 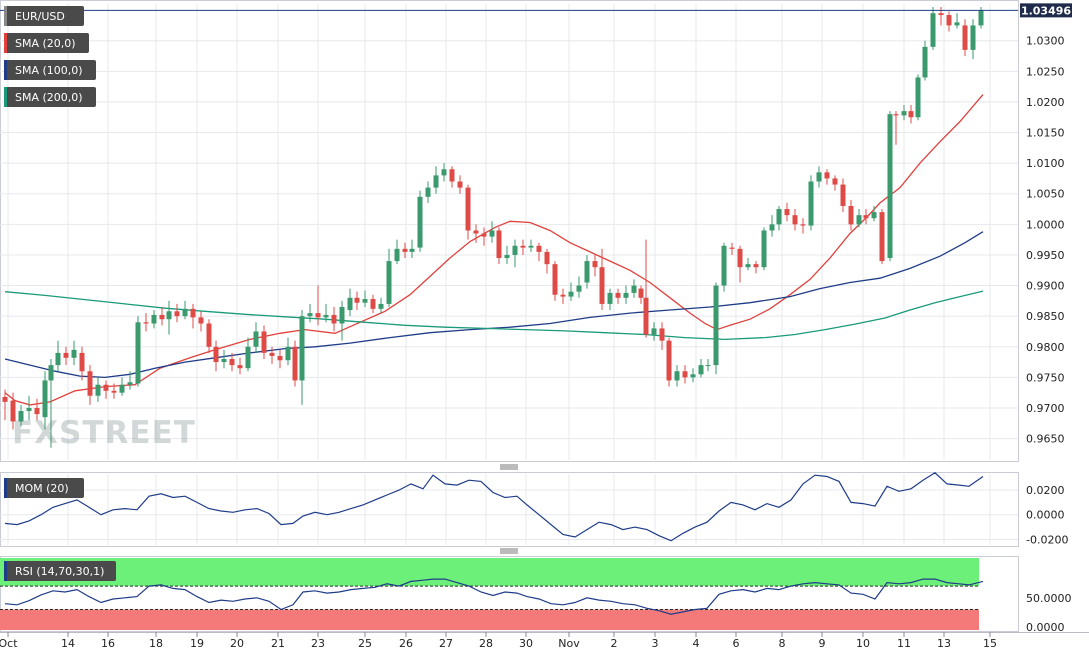 I want to click on time-axis-label: 27, so click(x=446, y=643).